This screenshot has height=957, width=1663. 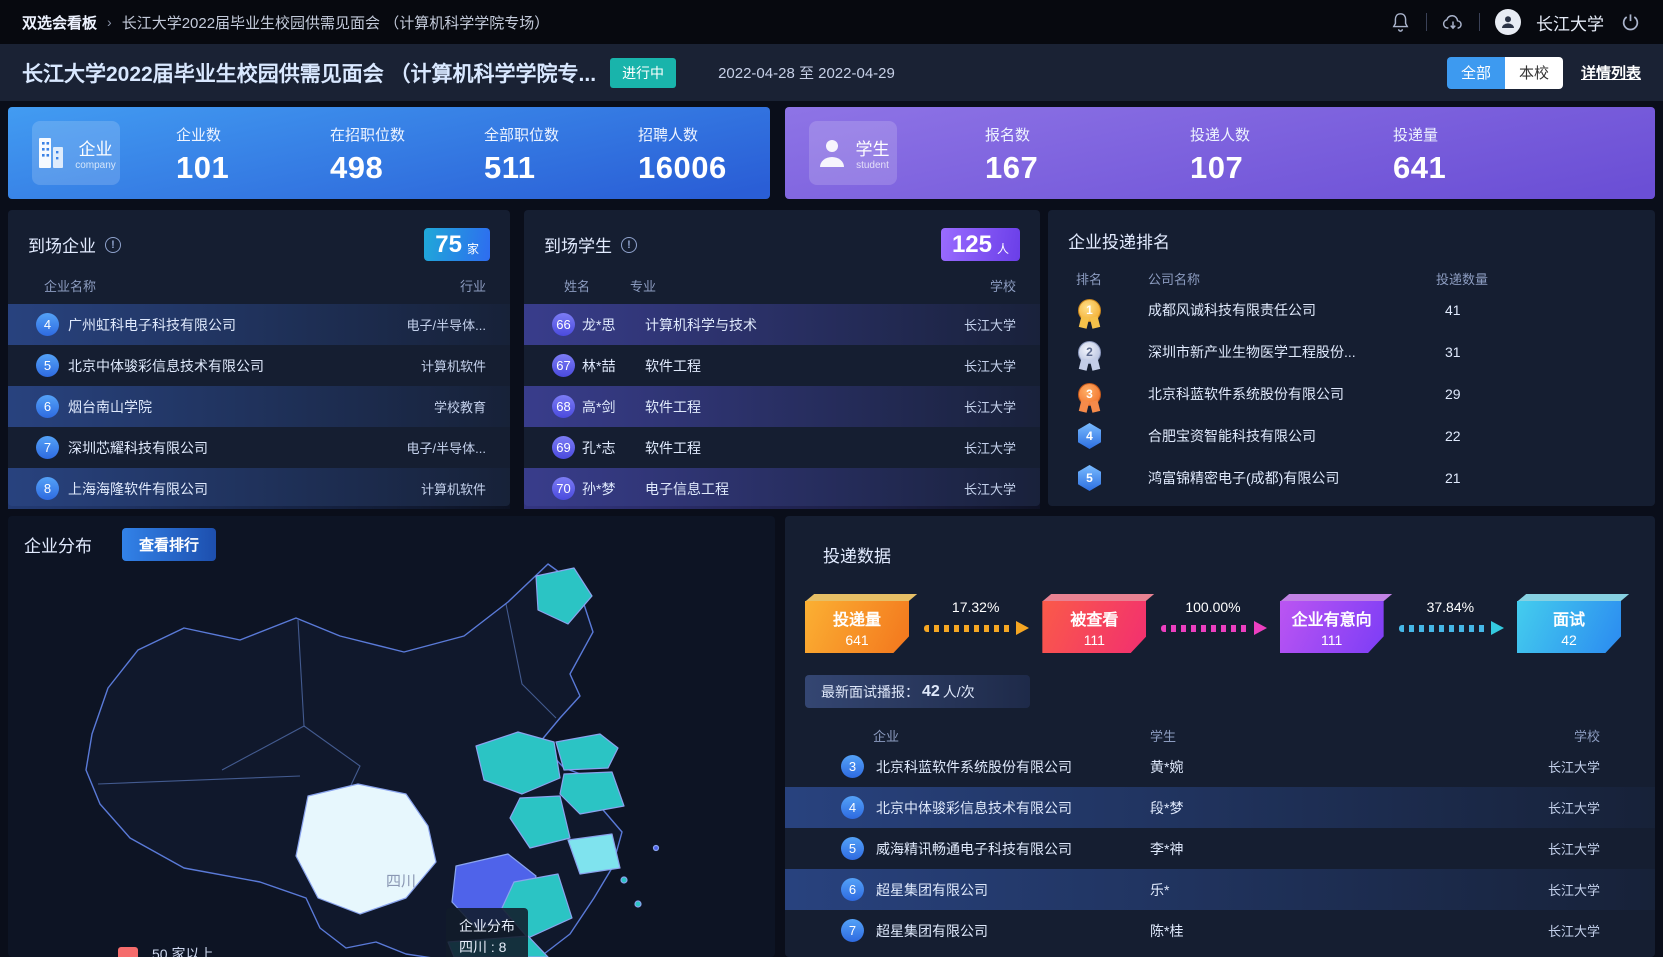 I want to click on bell-icon, so click(x=1400, y=22).